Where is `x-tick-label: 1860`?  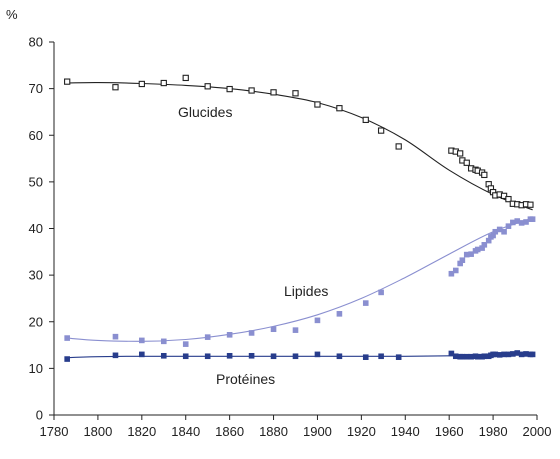
x-tick-label: 1860 is located at coordinates (229, 431).